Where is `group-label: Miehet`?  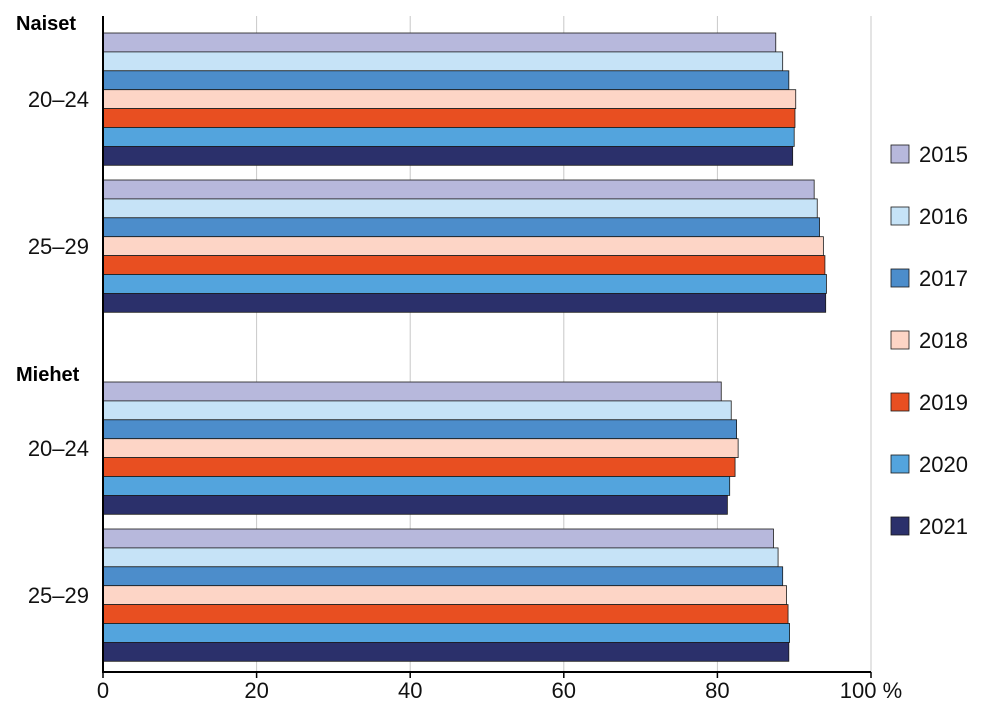 group-label: Miehet is located at coordinates (48, 375).